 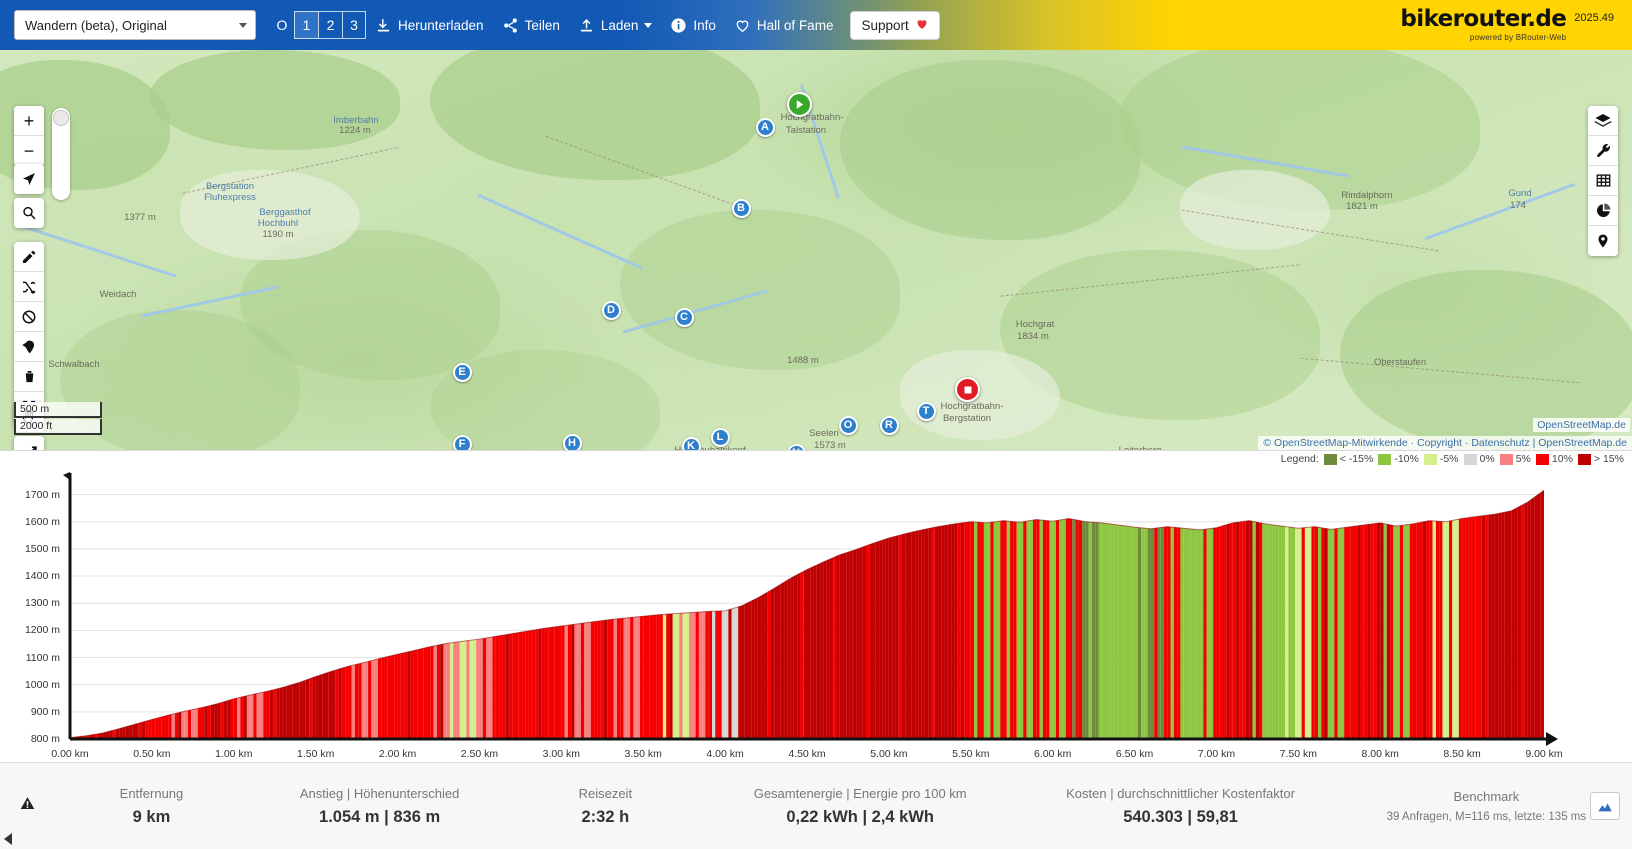 What do you see at coordinates (151, 816) in the screenshot?
I see `stat-value: 9 km` at bounding box center [151, 816].